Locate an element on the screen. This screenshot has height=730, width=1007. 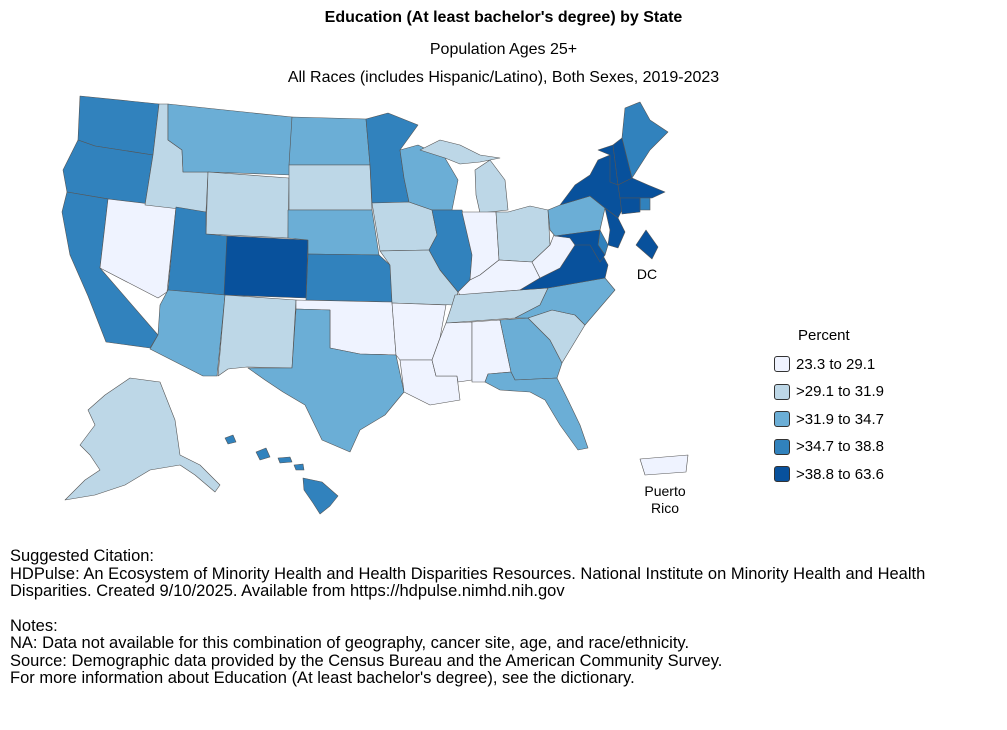
state-PA is located at coordinates (576, 216).